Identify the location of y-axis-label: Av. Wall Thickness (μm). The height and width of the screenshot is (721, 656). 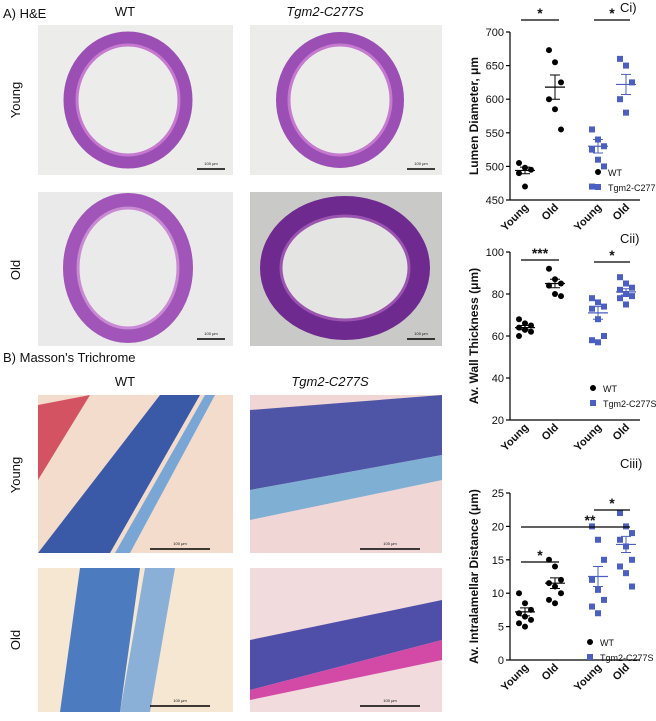
(474, 336).